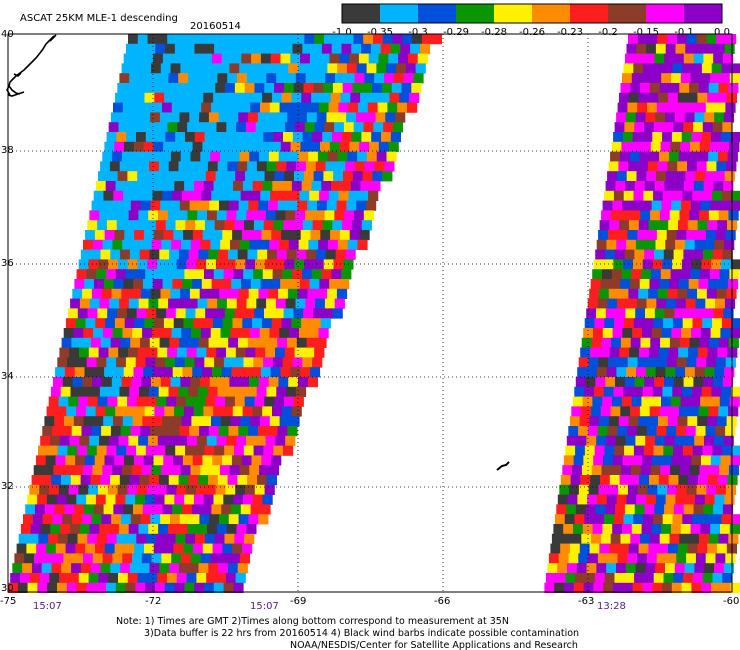  Describe the element at coordinates (361, 13) in the screenshot. I see `colorbar-swatch` at that location.